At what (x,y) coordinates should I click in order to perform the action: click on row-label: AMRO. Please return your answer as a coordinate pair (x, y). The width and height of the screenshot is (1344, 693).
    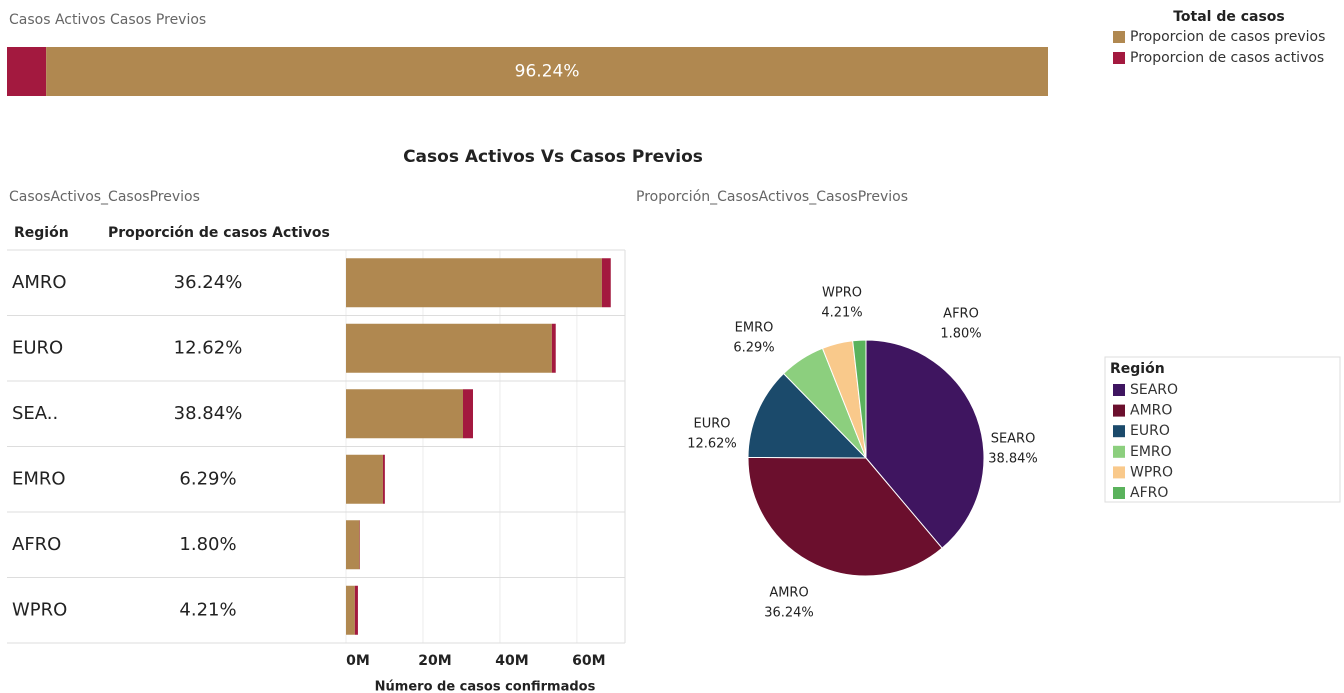
    Looking at the image, I should click on (39, 282).